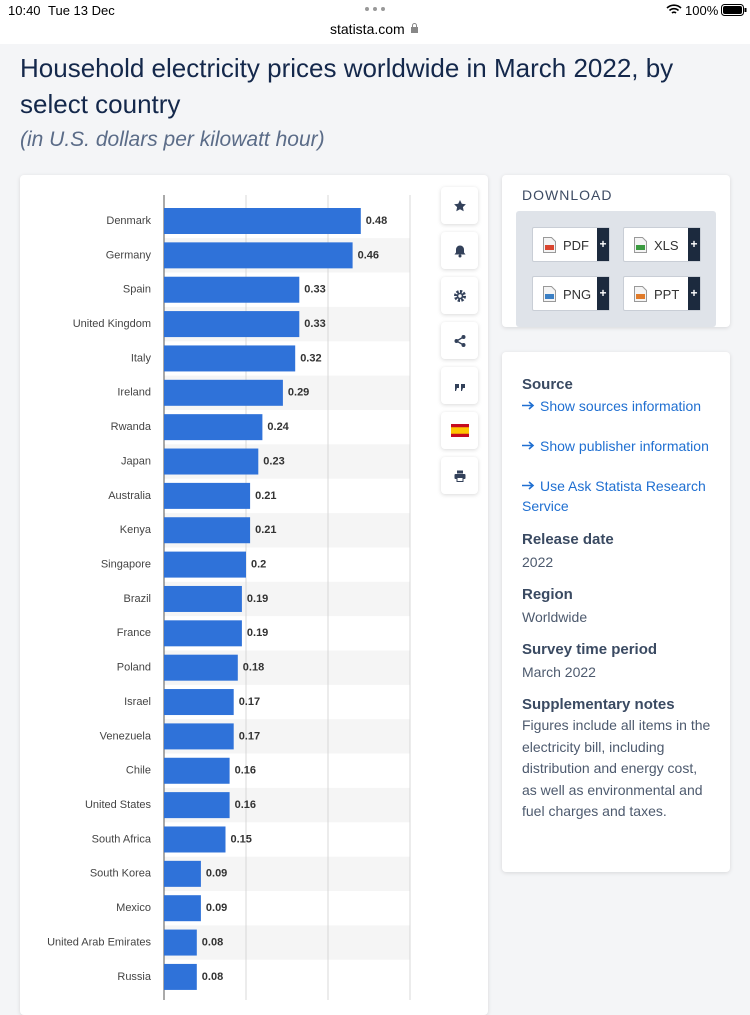  Describe the element at coordinates (126, 565) in the screenshot. I see `y-tick-label: Singapore` at that location.